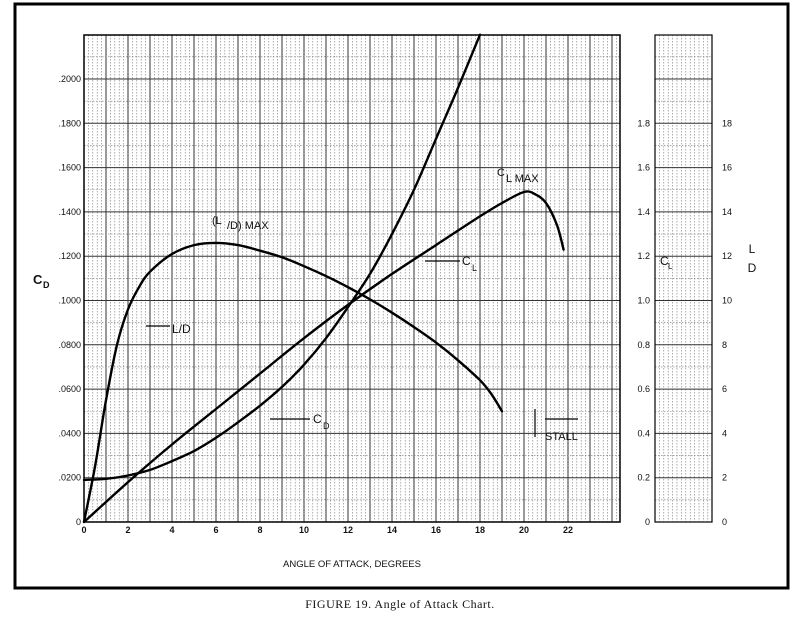 The width and height of the screenshot is (800, 619). I want to click on x-axis-title: ANGLE OF ATTACK, DEGREES, so click(352, 564).